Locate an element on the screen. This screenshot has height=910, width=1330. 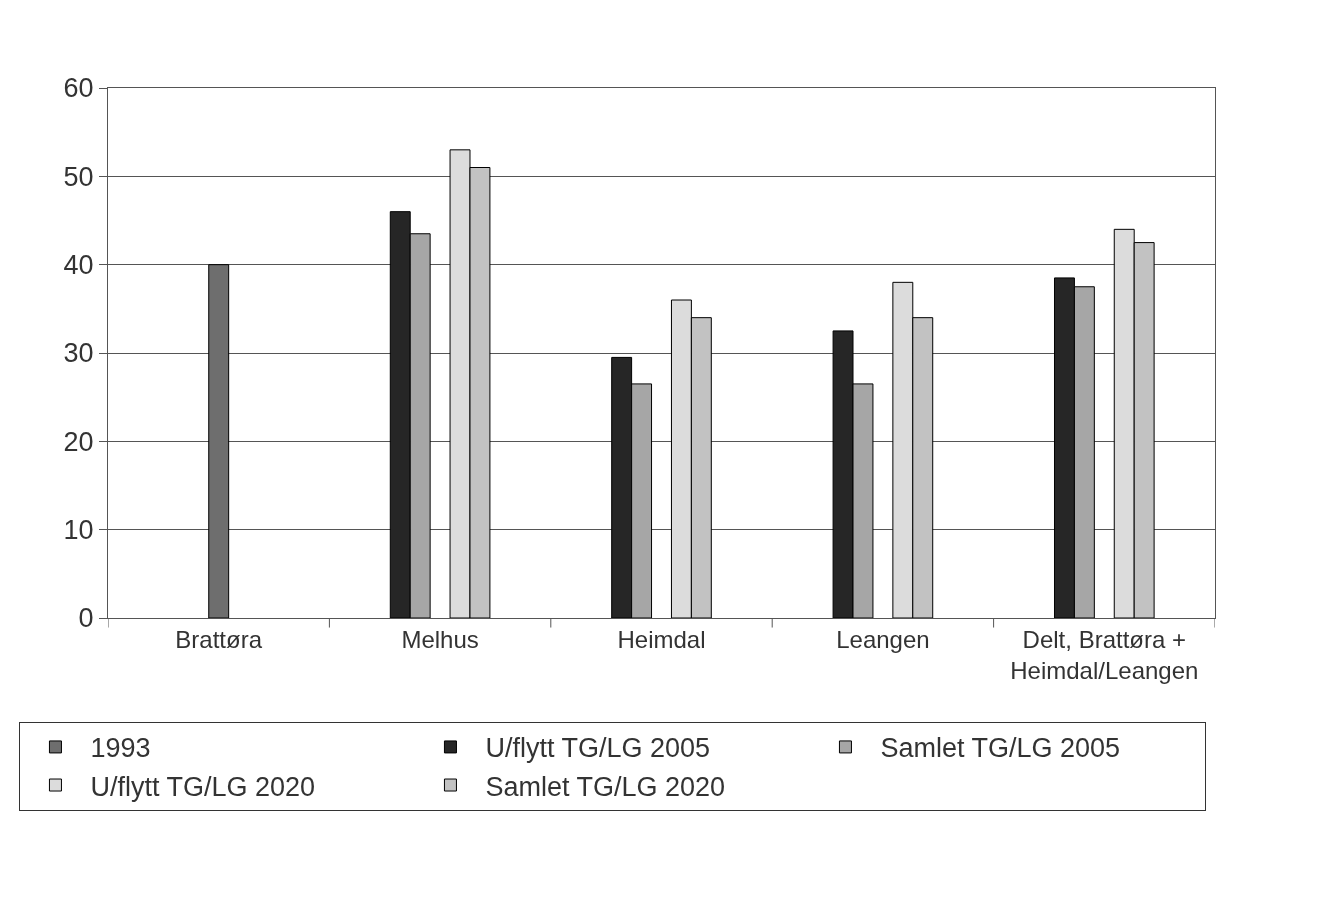
y-tick-label: 0 is located at coordinates (86, 618).